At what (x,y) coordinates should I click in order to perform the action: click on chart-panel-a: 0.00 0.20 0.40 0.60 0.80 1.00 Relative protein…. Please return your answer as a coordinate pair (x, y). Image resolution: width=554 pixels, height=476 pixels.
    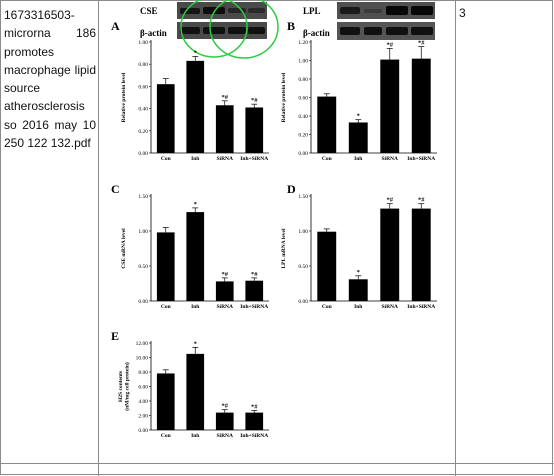
    Looking at the image, I should click on (195, 101).